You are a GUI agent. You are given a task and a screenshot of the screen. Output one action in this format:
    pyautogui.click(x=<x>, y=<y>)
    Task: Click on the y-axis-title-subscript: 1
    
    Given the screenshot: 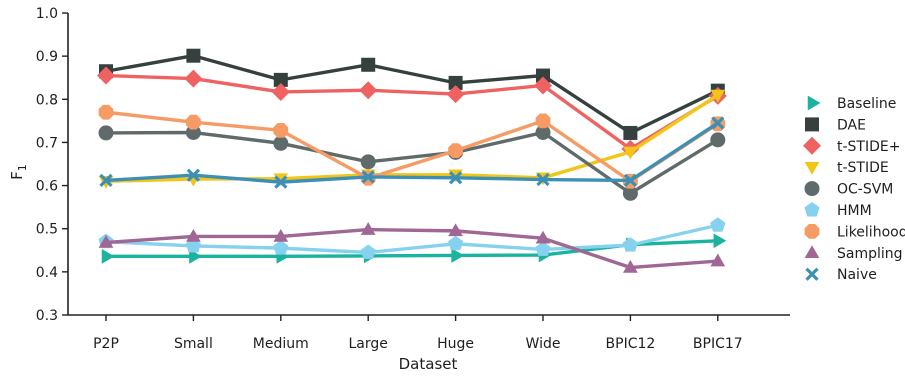 What is the action you would take?
    pyautogui.click(x=22, y=167)
    